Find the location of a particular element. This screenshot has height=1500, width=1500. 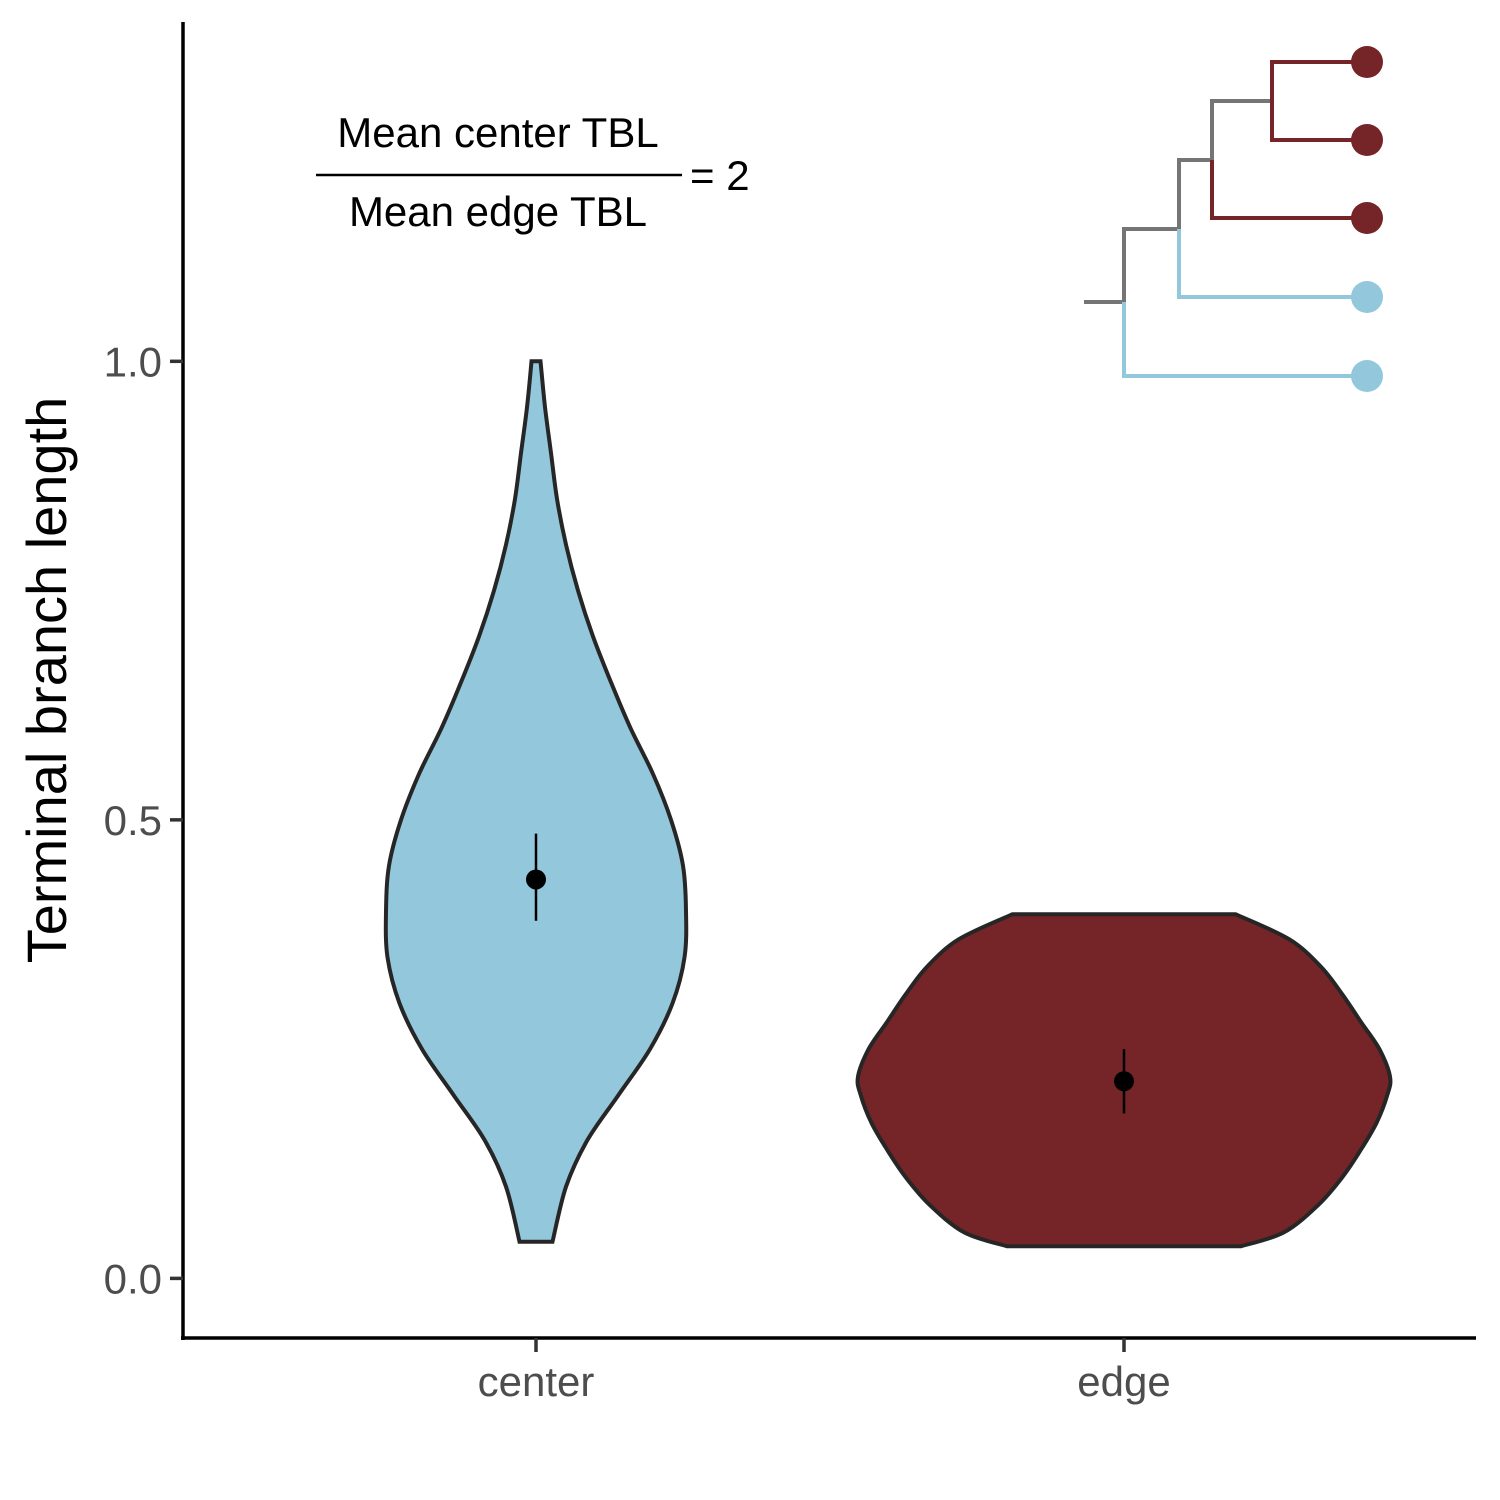

y-axis-title: Terminal branch length is located at coordinates (46, 680).